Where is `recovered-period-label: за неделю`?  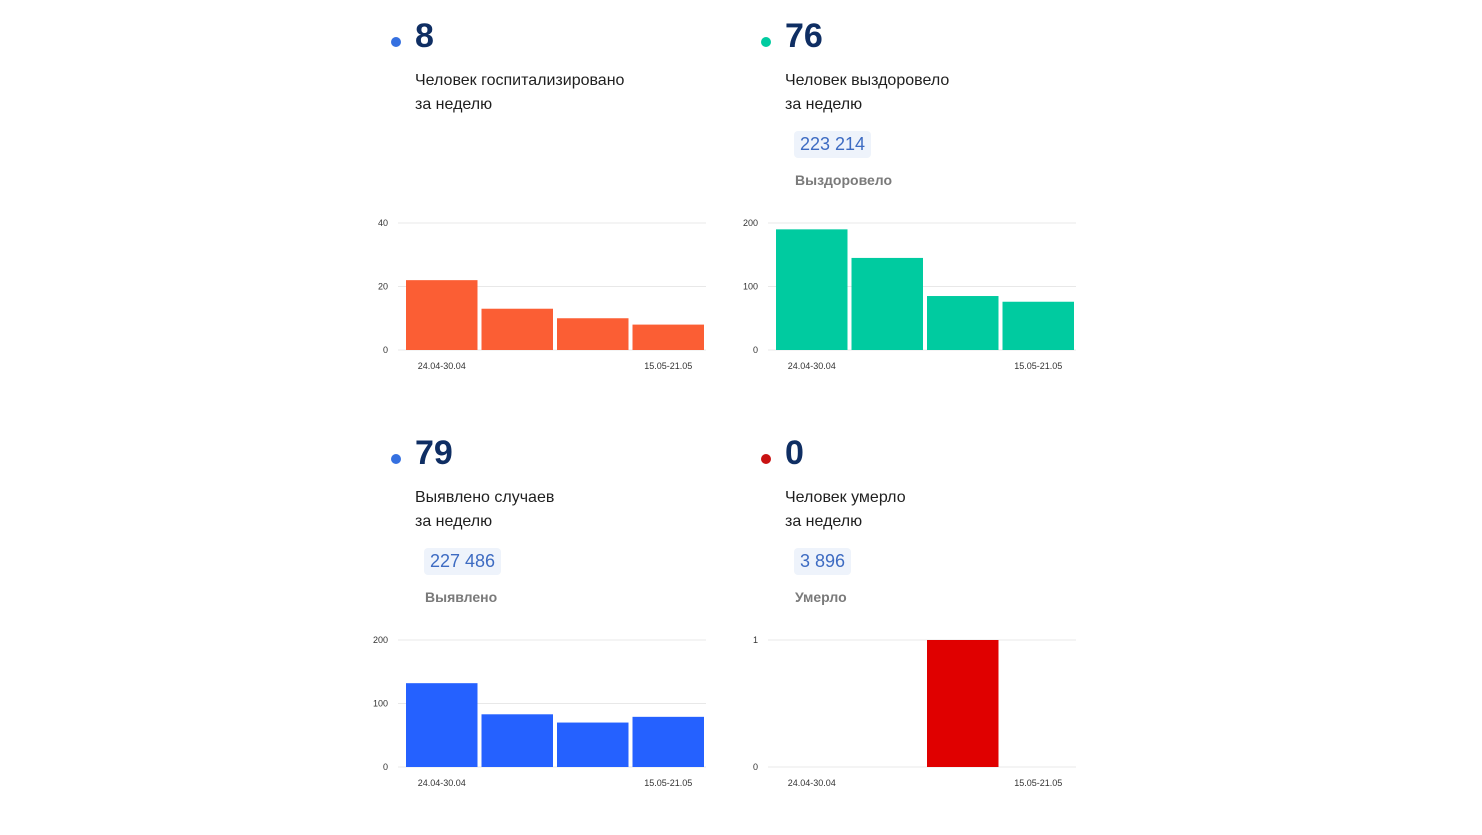
recovered-period-label: за неделю is located at coordinates (824, 104).